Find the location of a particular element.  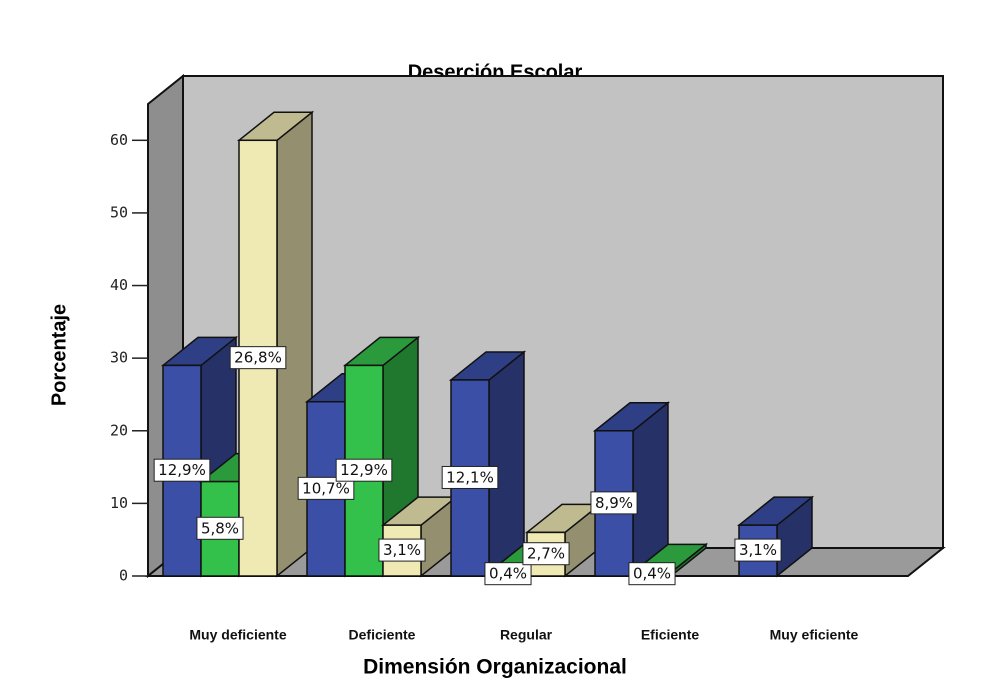

data-label: 26,8% is located at coordinates (258, 358).